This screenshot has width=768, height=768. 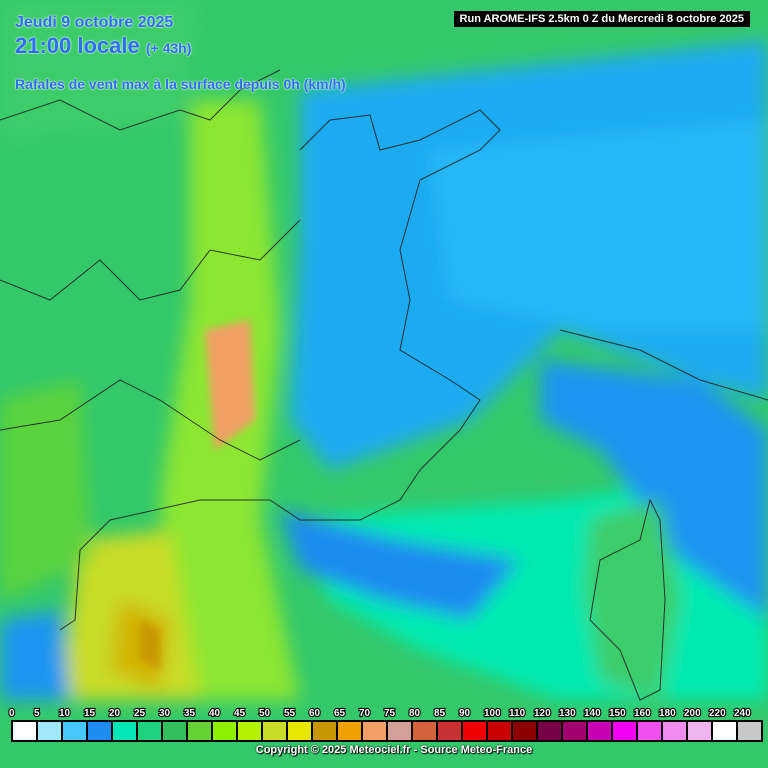 I want to click on legend-label: 40, so click(x=215, y=713).